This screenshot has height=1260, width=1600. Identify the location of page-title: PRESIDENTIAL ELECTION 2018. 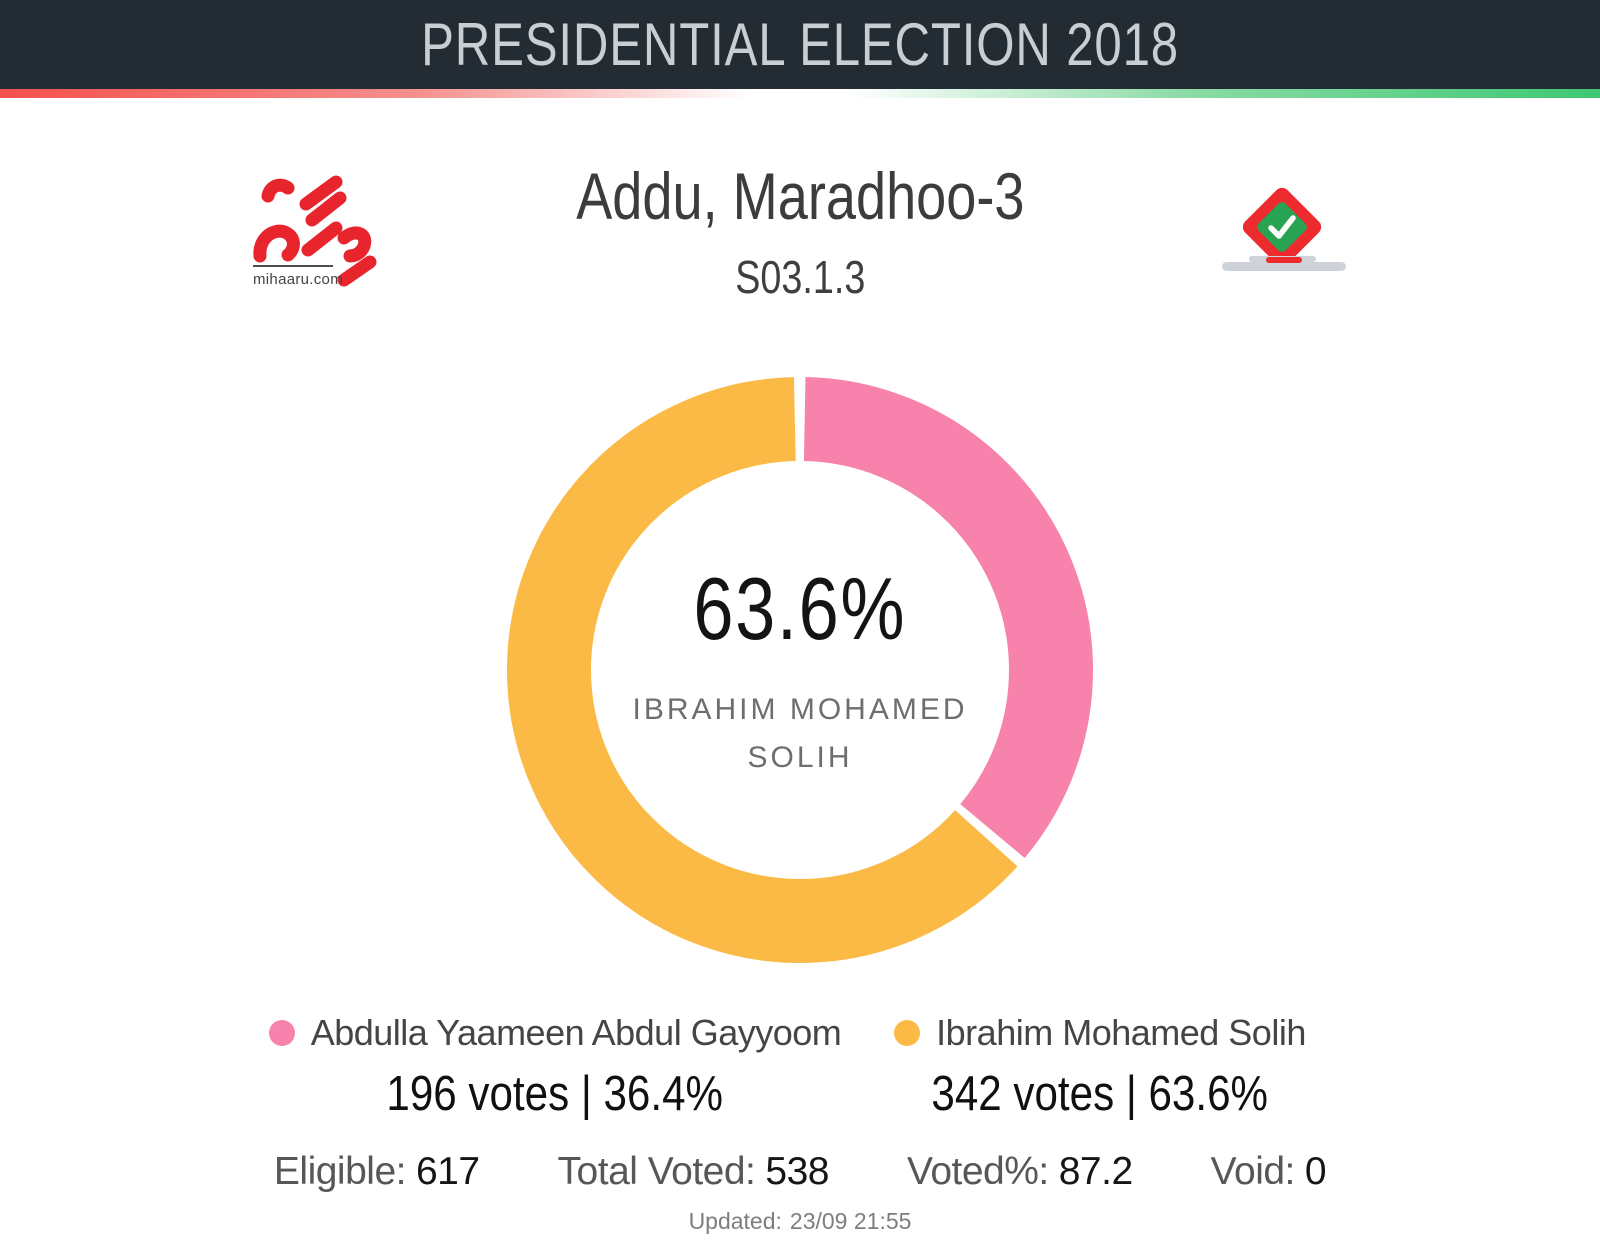
(800, 44).